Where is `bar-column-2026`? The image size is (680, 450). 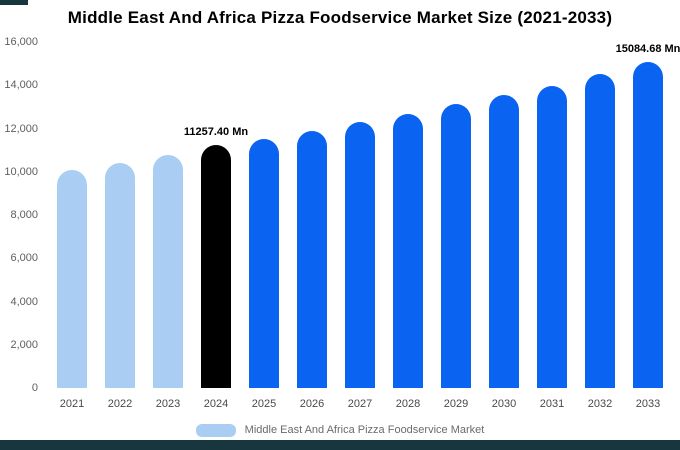 bar-column-2026 is located at coordinates (312, 215).